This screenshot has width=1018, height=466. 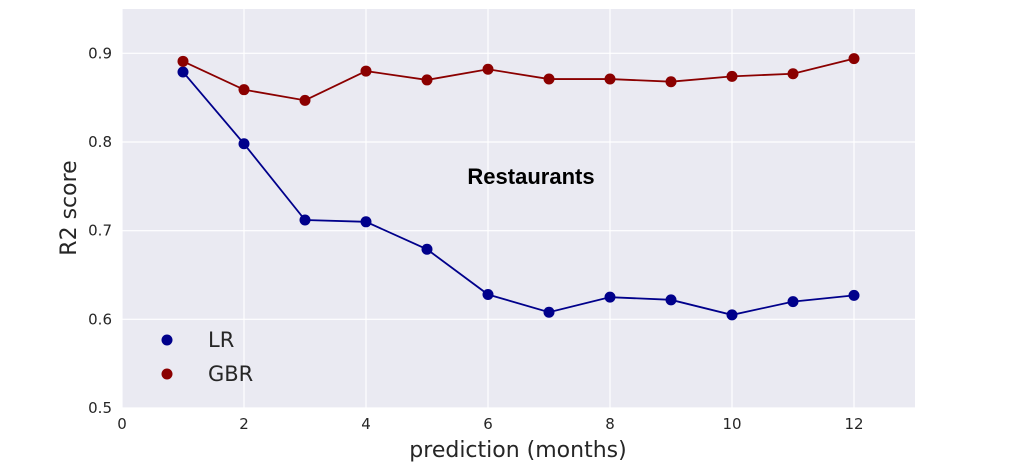 I want to click on legend-label-gbr: GBR, so click(x=230, y=374).